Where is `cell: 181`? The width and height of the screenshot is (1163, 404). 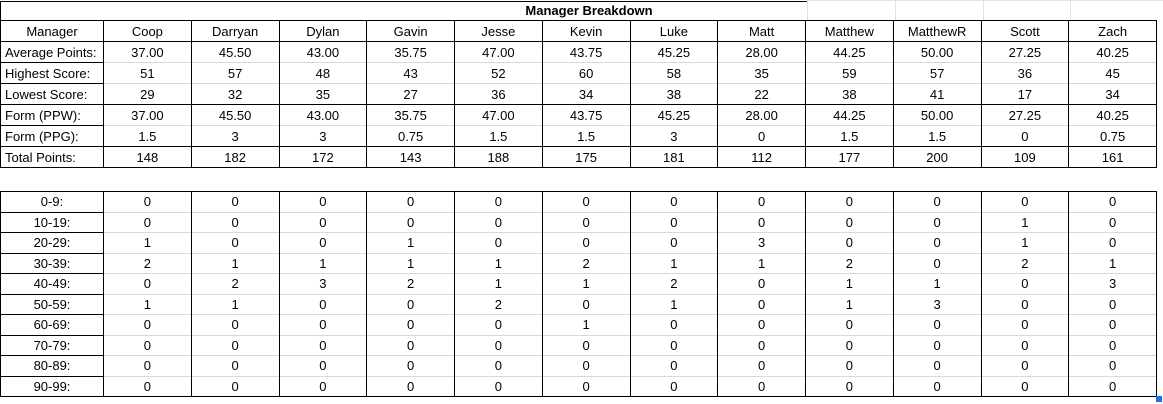 cell: 181 is located at coordinates (674, 157).